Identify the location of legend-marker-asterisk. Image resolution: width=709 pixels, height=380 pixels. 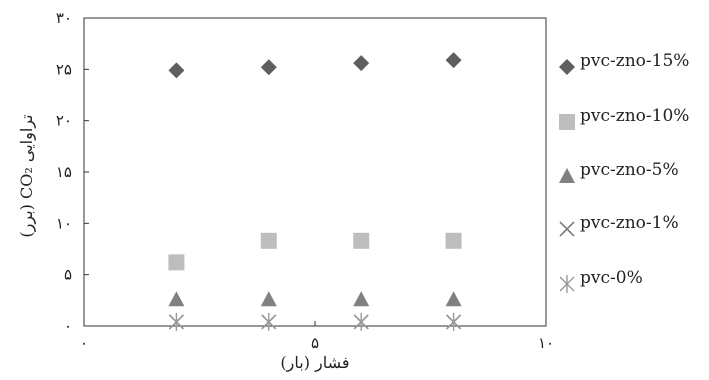
(567, 284).